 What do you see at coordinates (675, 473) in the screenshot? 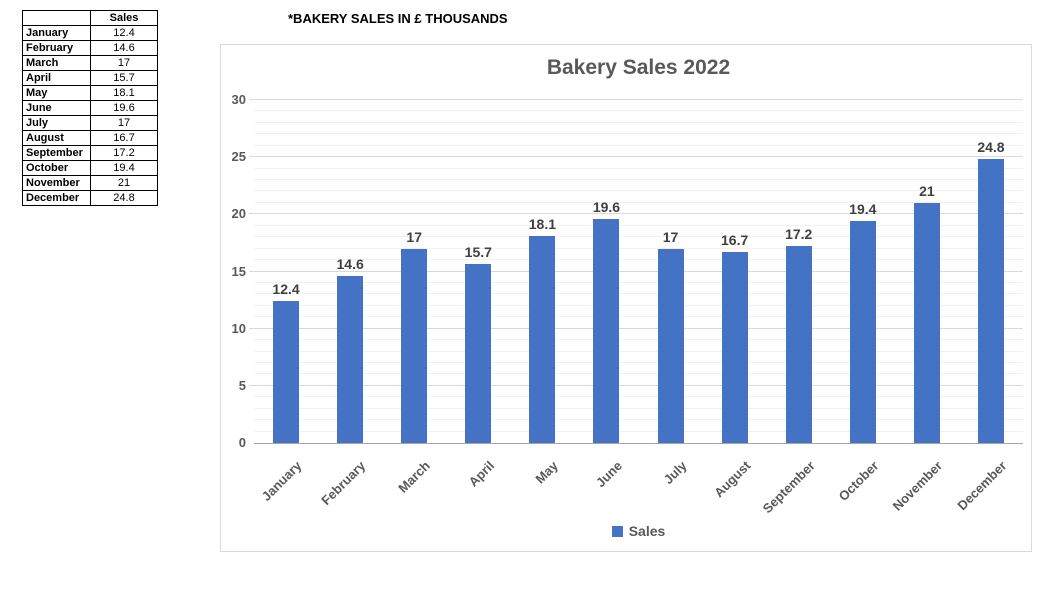
I see `x-axis-tick-label: July` at bounding box center [675, 473].